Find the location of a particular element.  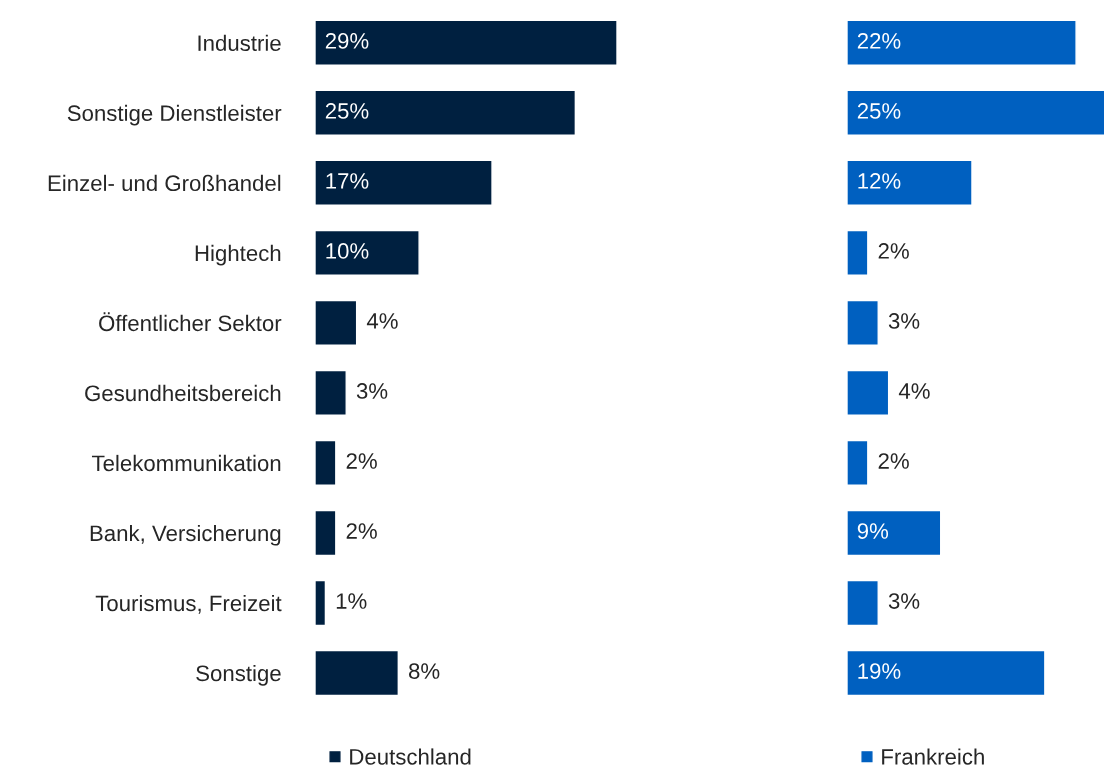

data-label: 12% is located at coordinates (879, 181).